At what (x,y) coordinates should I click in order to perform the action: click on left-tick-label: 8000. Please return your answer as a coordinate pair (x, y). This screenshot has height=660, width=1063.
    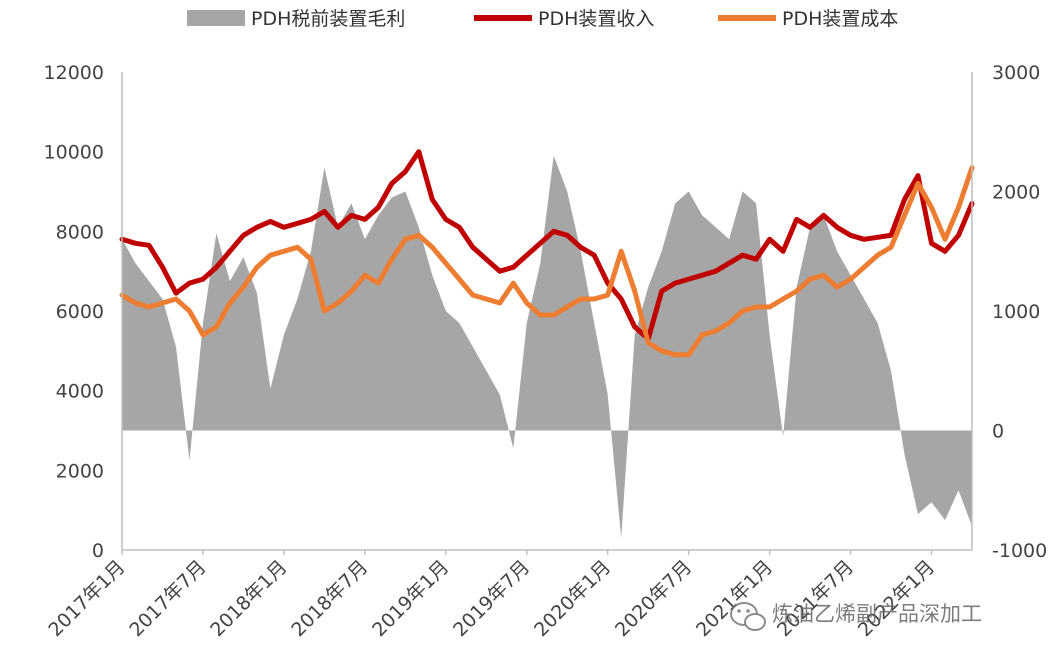
    Looking at the image, I should click on (80, 232).